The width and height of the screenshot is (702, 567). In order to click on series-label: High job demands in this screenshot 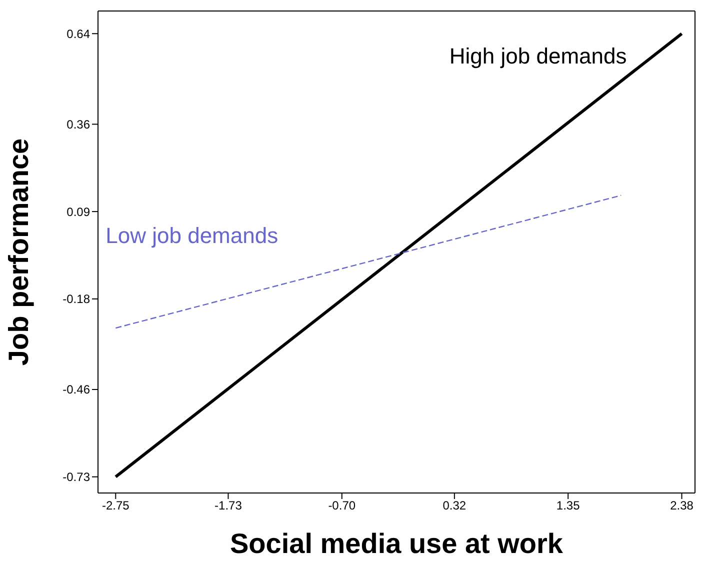, I will do `click(538, 56)`.